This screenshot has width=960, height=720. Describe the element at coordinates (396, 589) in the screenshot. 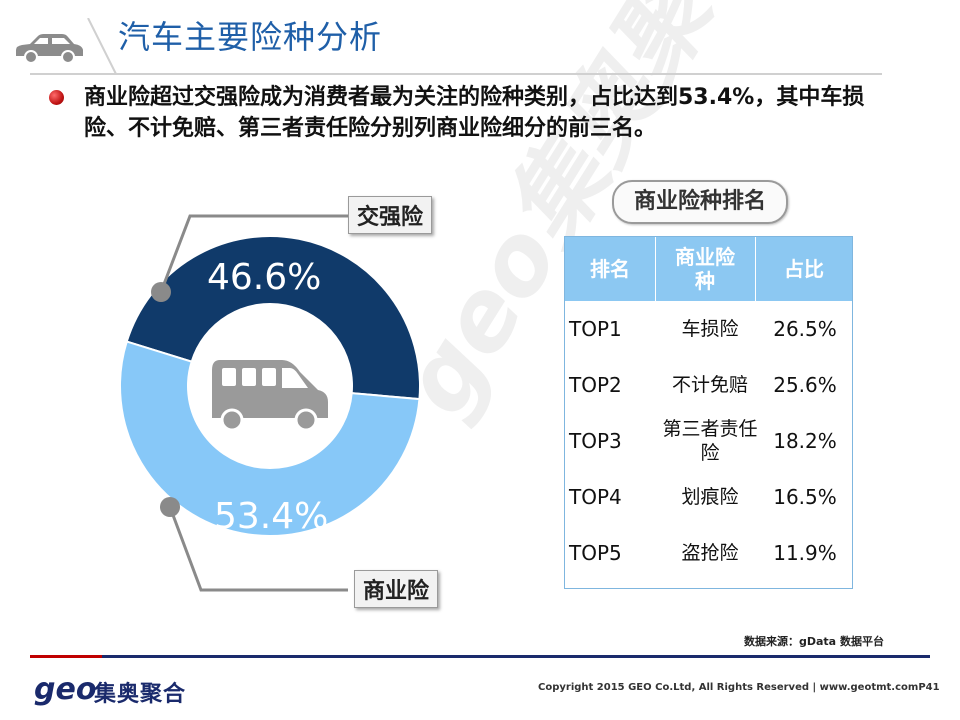

I see `category-box-shangye: 商业险` at that location.